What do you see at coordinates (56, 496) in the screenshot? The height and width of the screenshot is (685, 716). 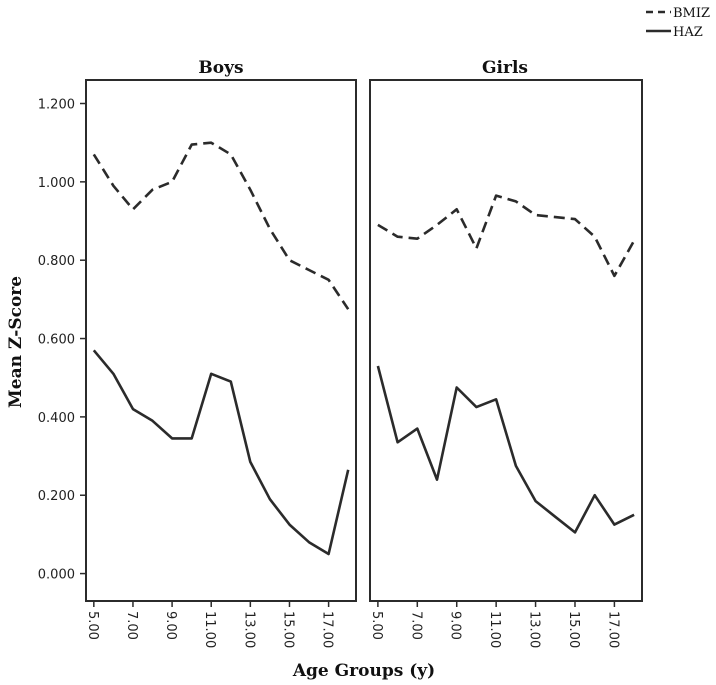 I see `y-tick-label: 0.200` at bounding box center [56, 496].